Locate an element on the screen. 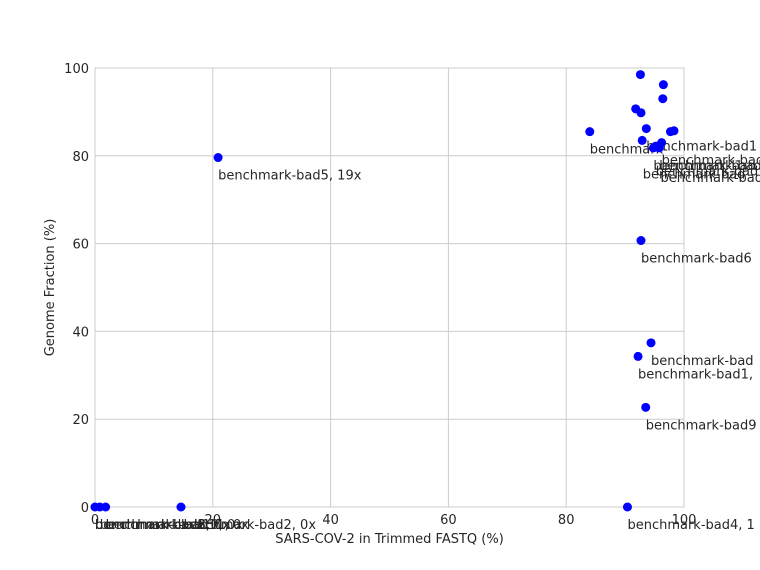  y-tick-label: 40 is located at coordinates (80, 332).